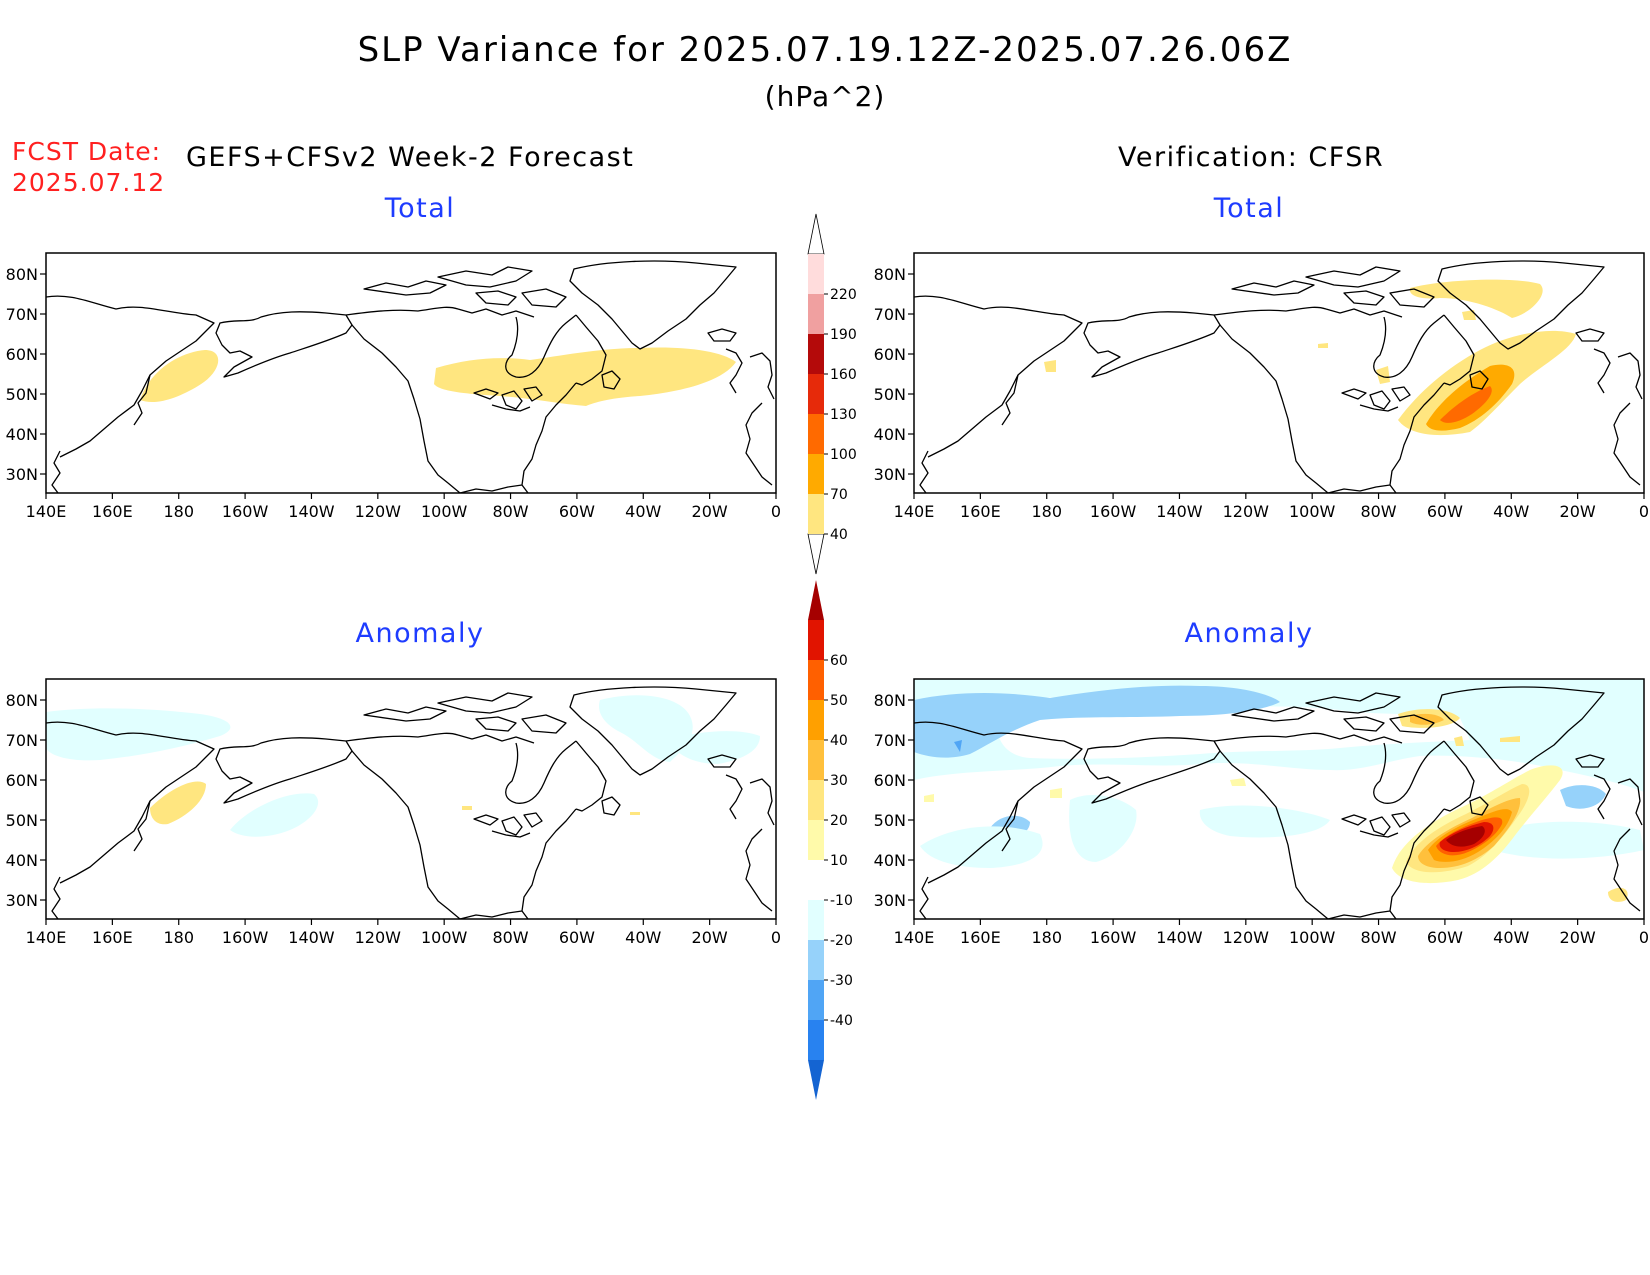 The image size is (1650, 1275). Describe the element at coordinates (410, 157) in the screenshot. I see `forecast-header: GEFS+CFSv2 Week-2 Forecast` at that location.